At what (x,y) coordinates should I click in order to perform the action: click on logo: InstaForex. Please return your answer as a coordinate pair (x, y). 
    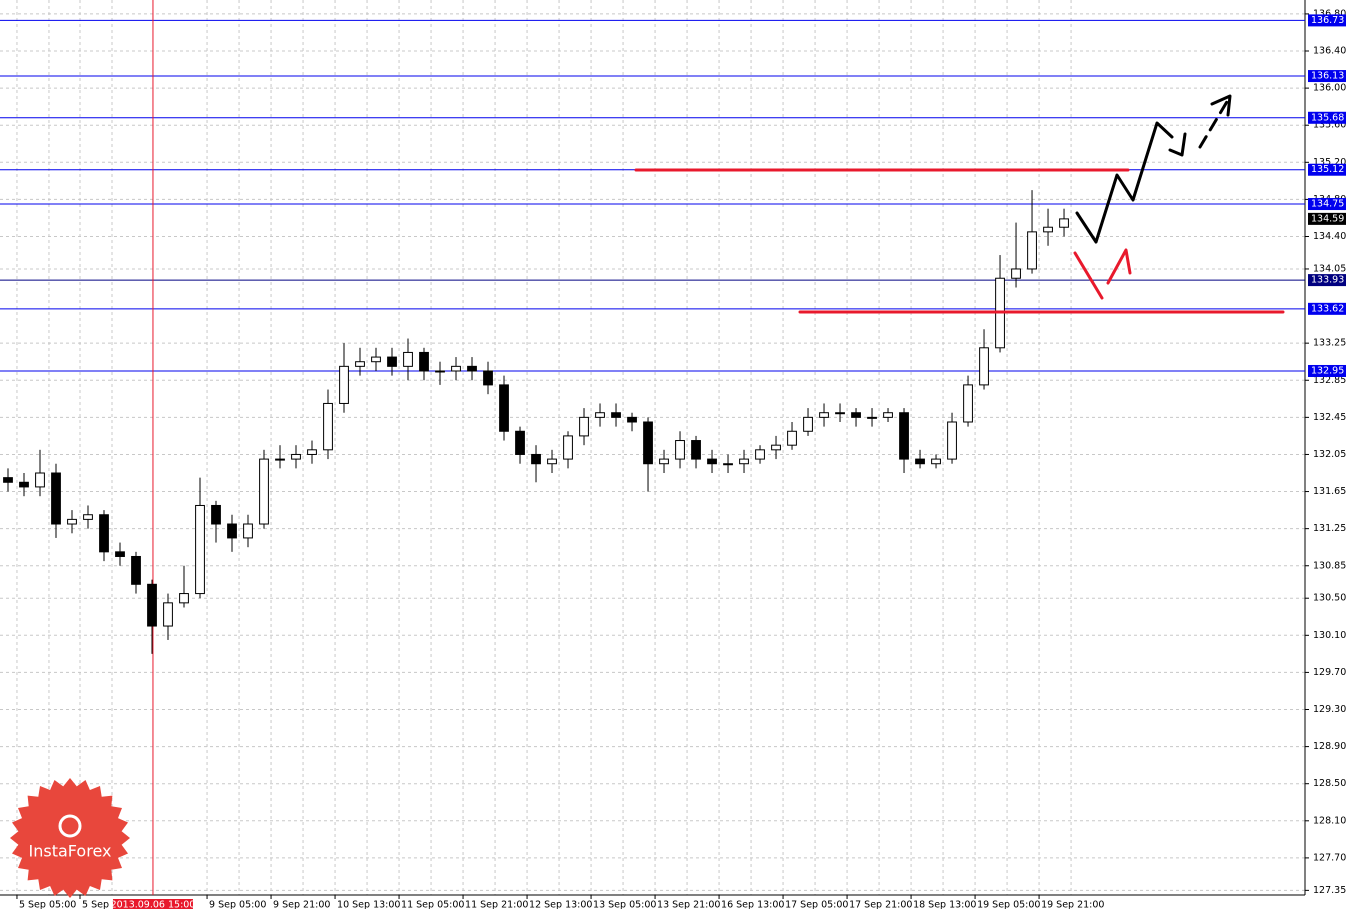
    Looking at the image, I should click on (70, 838).